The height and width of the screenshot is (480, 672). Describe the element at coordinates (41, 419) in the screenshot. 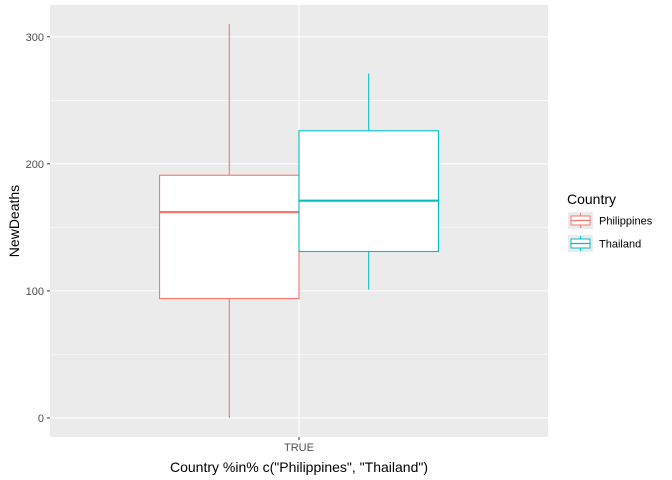

I see `y-tick-label: 0` at that location.